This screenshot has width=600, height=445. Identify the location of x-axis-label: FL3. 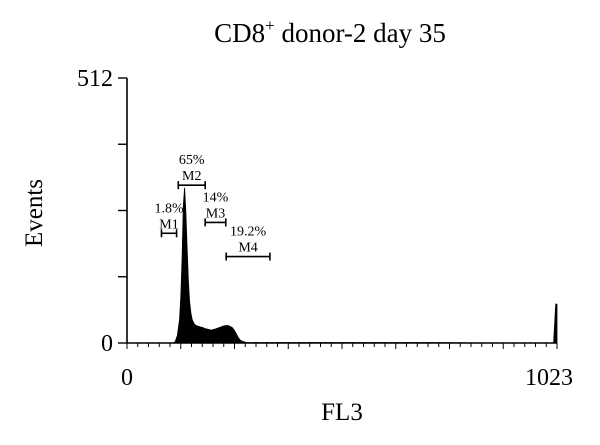
(342, 412).